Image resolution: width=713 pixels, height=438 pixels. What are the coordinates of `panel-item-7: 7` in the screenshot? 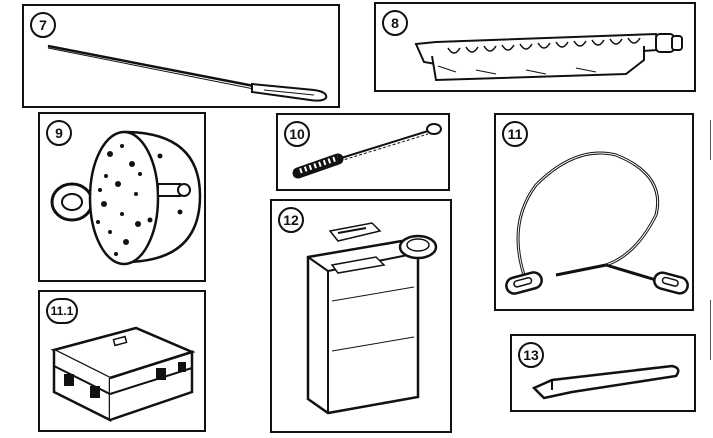 It's located at (181, 56).